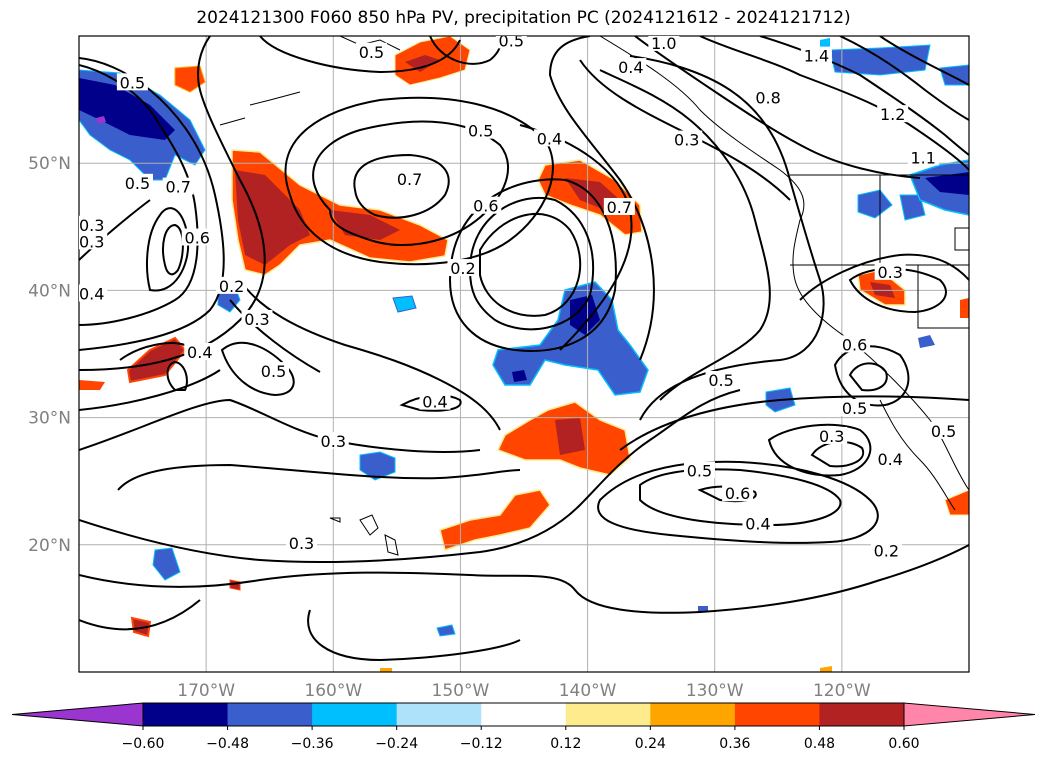  I want to click on contour-label: 1.0, so click(663, 43).